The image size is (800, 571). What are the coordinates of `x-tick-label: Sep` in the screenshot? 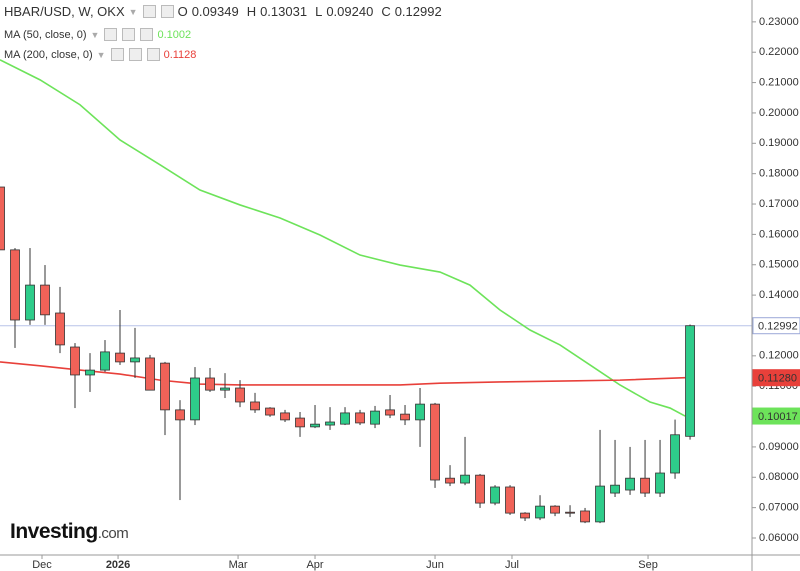 It's located at (648, 565).